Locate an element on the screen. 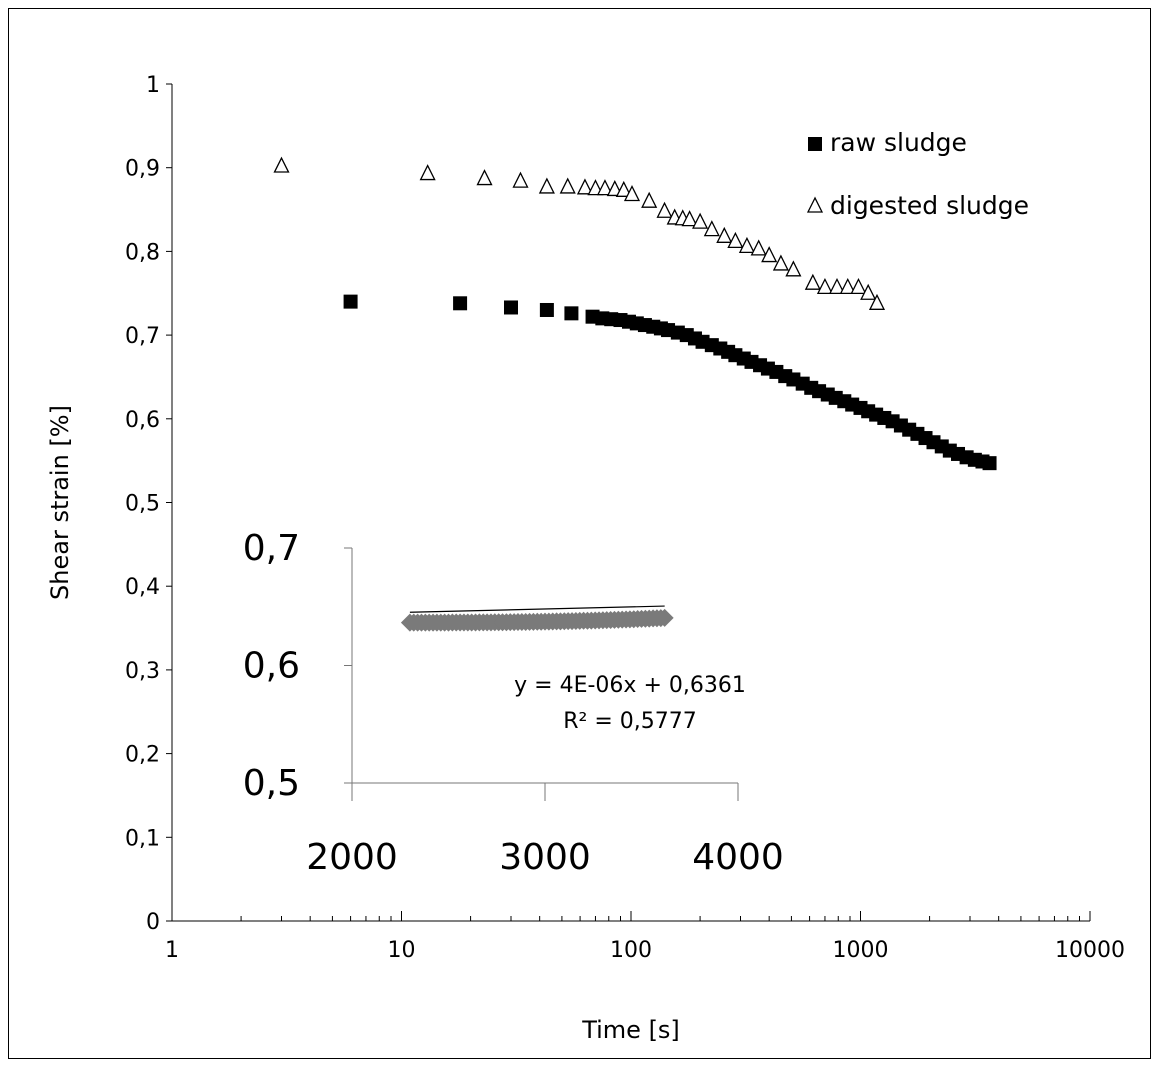  x-tick-label: 10 is located at coordinates (402, 950).